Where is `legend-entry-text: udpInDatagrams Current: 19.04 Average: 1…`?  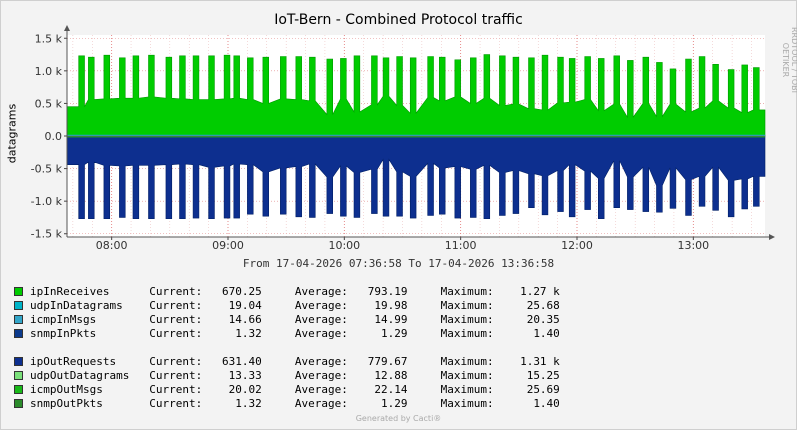
legend-entry-text: udpInDatagrams Current: 19.04 Average: 1… is located at coordinates (295, 305).